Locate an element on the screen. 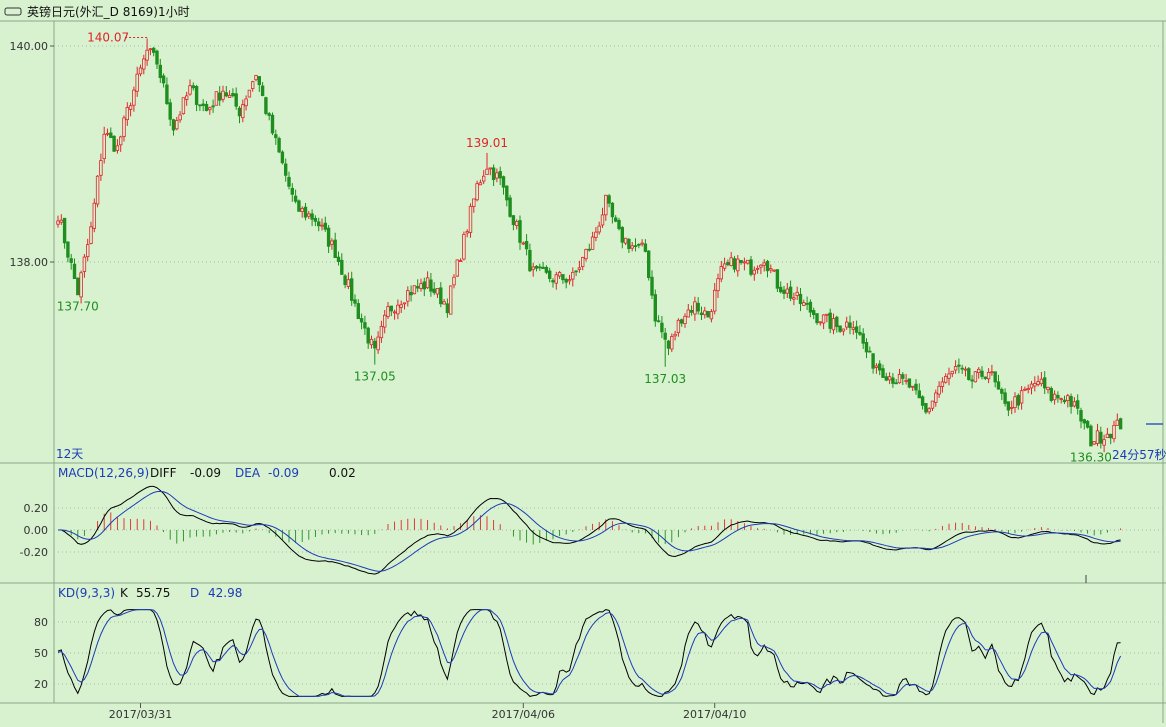 The height and width of the screenshot is (727, 1166). macd-diff-value: -0.09 is located at coordinates (205, 473).